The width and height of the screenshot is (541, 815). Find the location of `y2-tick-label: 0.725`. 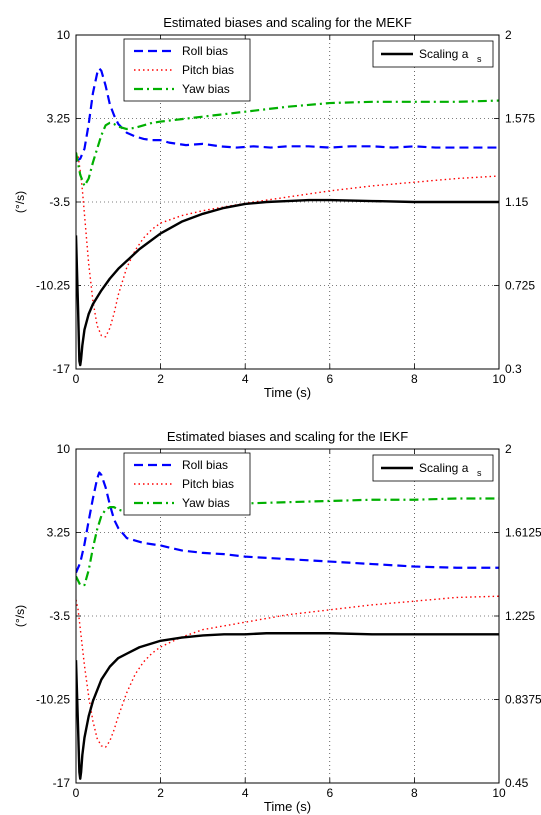

y2-tick-label: 0.725 is located at coordinates (520, 286).